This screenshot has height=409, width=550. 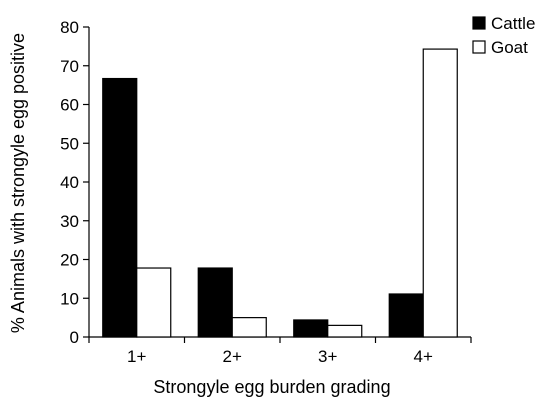 What do you see at coordinates (69, 143) in the screenshot?
I see `y-tick-label: 50` at bounding box center [69, 143].